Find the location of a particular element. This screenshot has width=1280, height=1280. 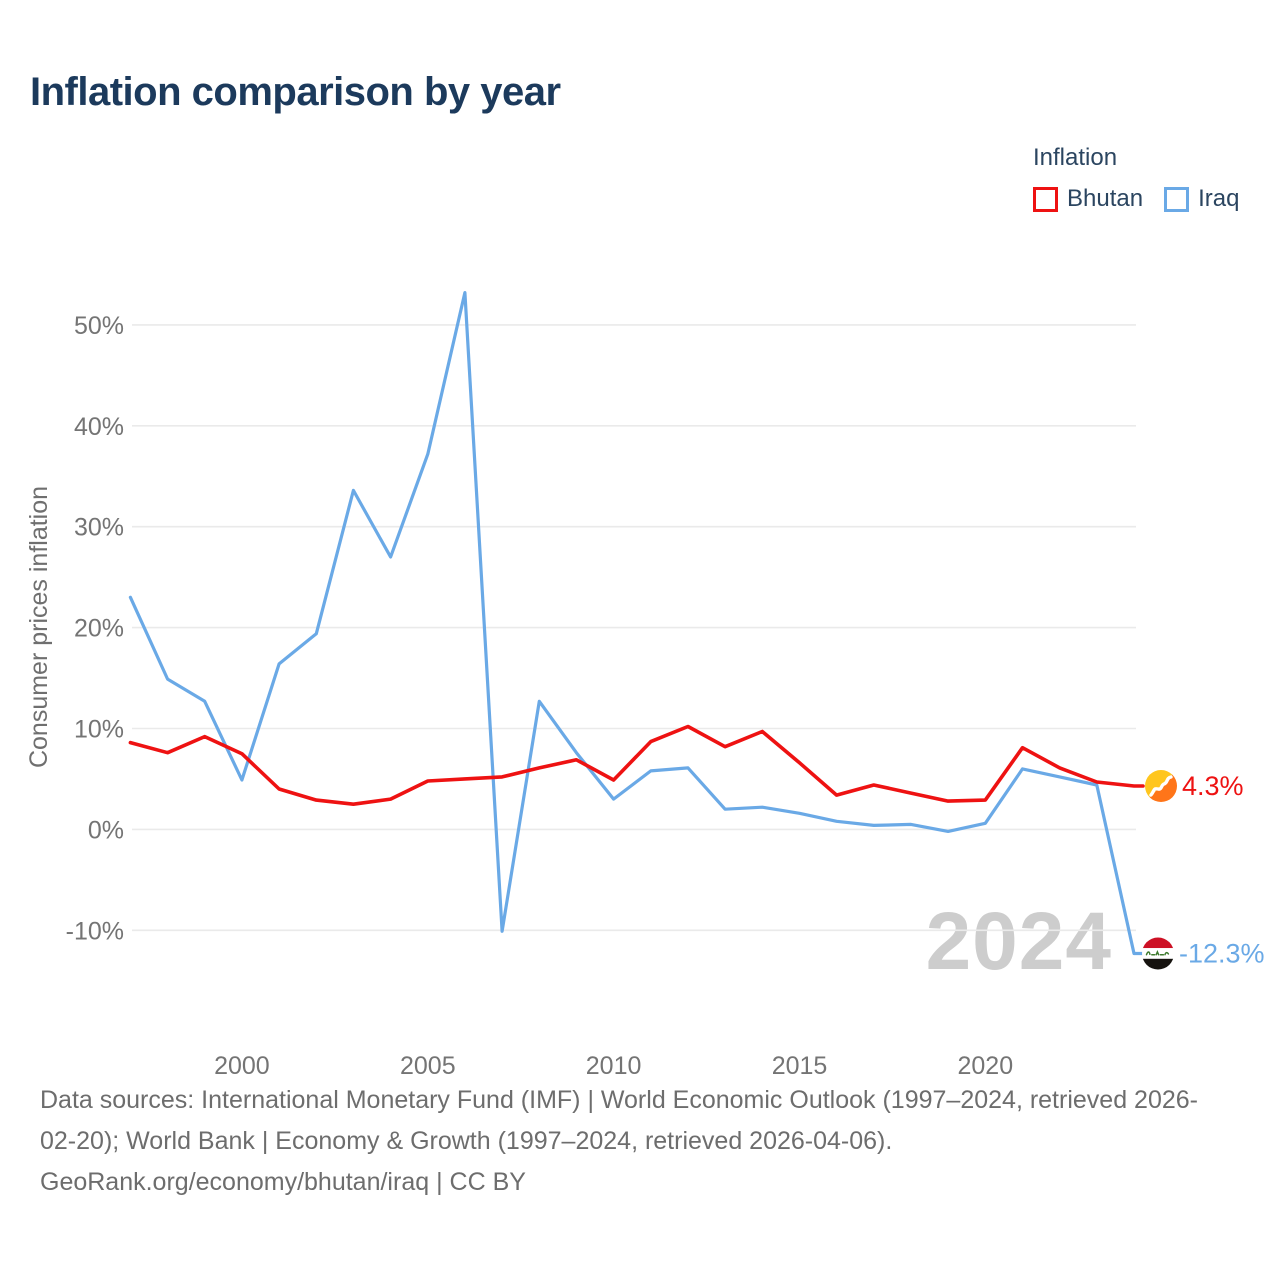

iraq-end-label: -12.3% is located at coordinates (1203, 953).